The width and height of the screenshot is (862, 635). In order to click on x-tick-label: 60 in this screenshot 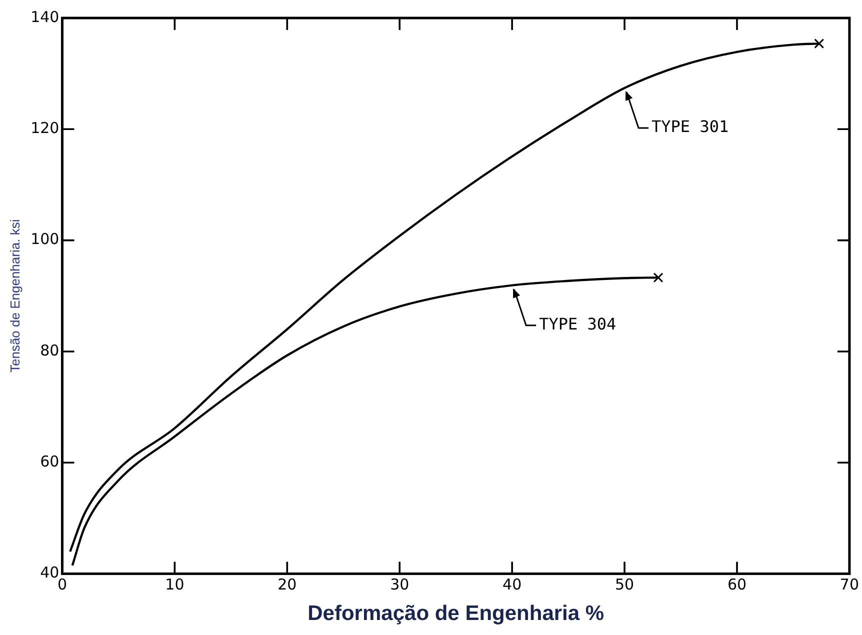, I will do `click(737, 585)`.